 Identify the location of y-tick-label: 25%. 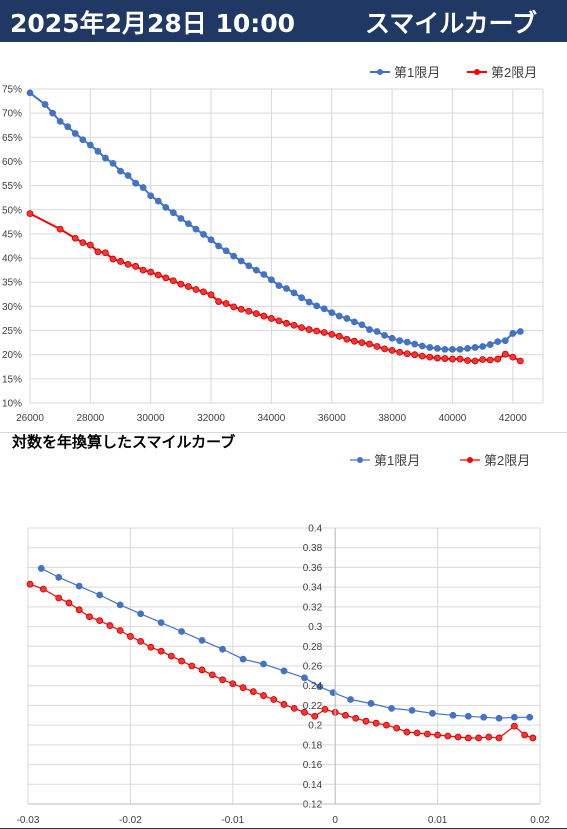
(12, 331).